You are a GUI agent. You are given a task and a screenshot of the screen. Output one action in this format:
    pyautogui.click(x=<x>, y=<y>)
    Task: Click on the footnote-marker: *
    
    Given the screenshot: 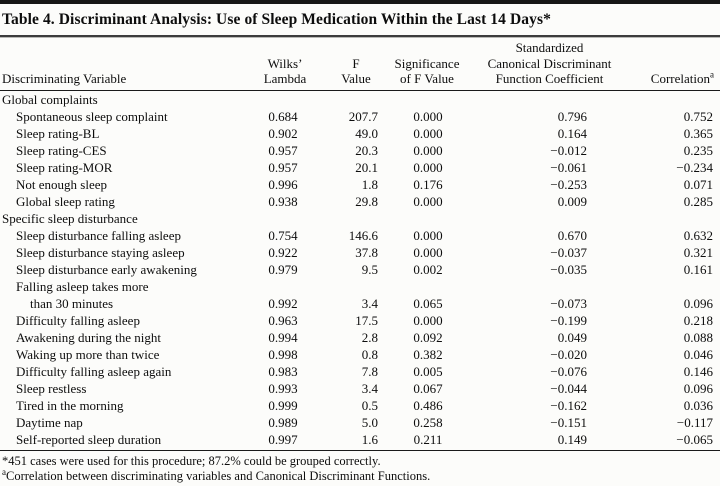 What is the action you would take?
    pyautogui.click(x=5, y=460)
    